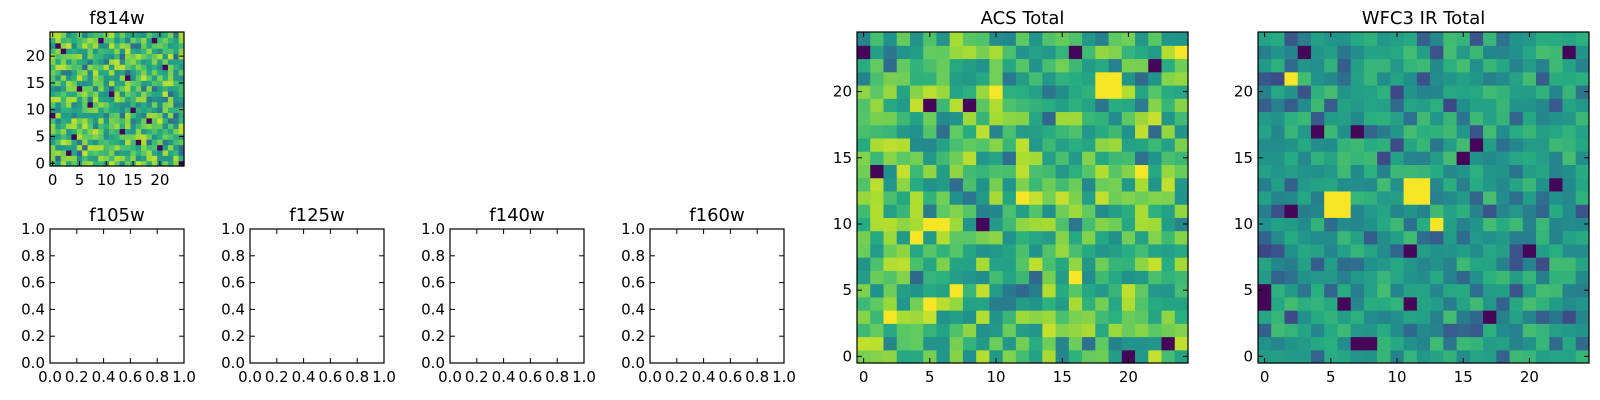  Describe the element at coordinates (433, 229) in the screenshot. I see `y-tick-label: 1.0` at that location.